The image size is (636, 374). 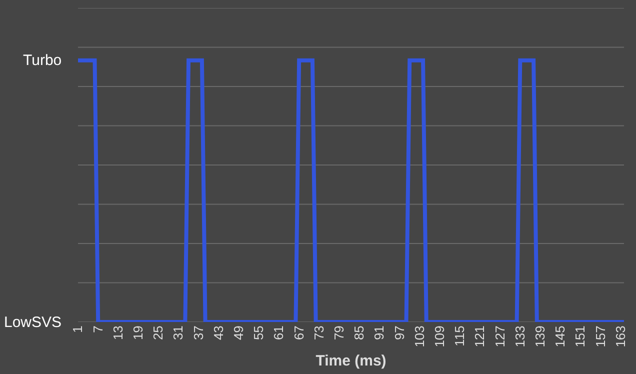 What do you see at coordinates (33, 322) in the screenshot?
I see `text: LowSVS` at bounding box center [33, 322].